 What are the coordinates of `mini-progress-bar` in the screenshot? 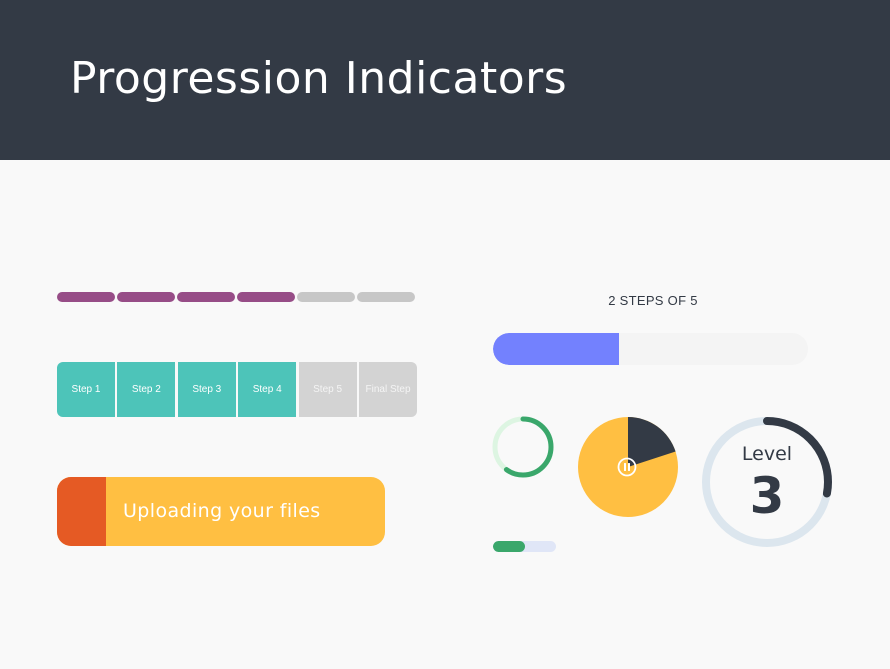 It's located at (524, 546).